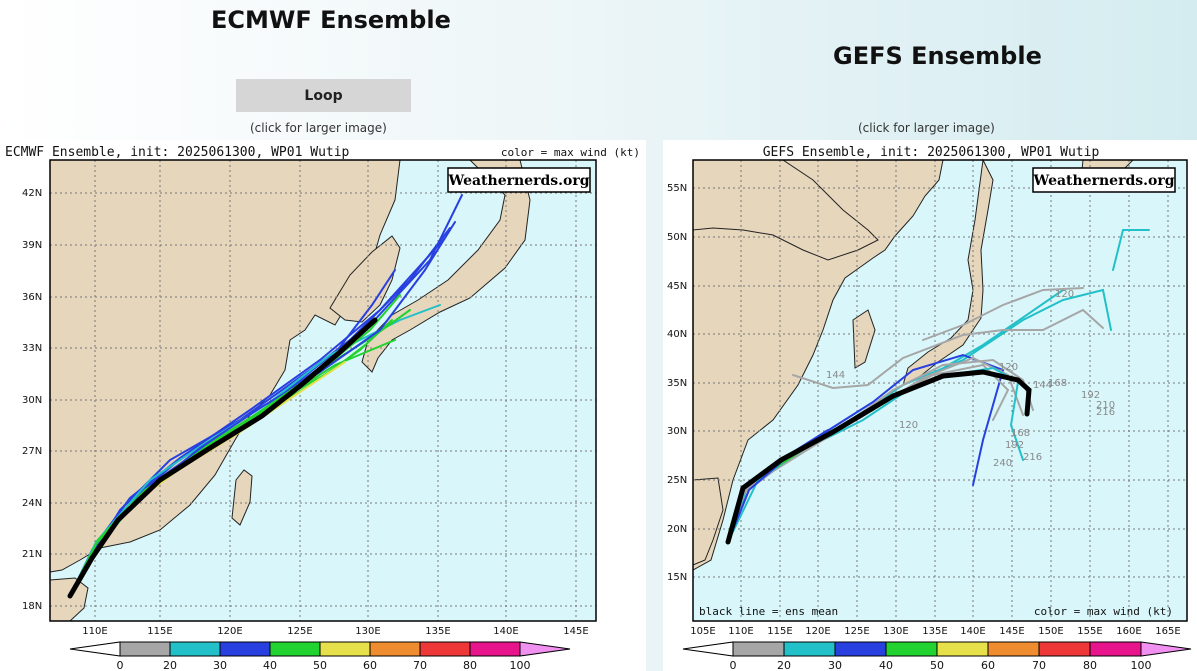 The height and width of the screenshot is (671, 1197). I want to click on ecmwf-colorbar: 0 20 30 40 50 60 70 80 100, so click(320, 656).